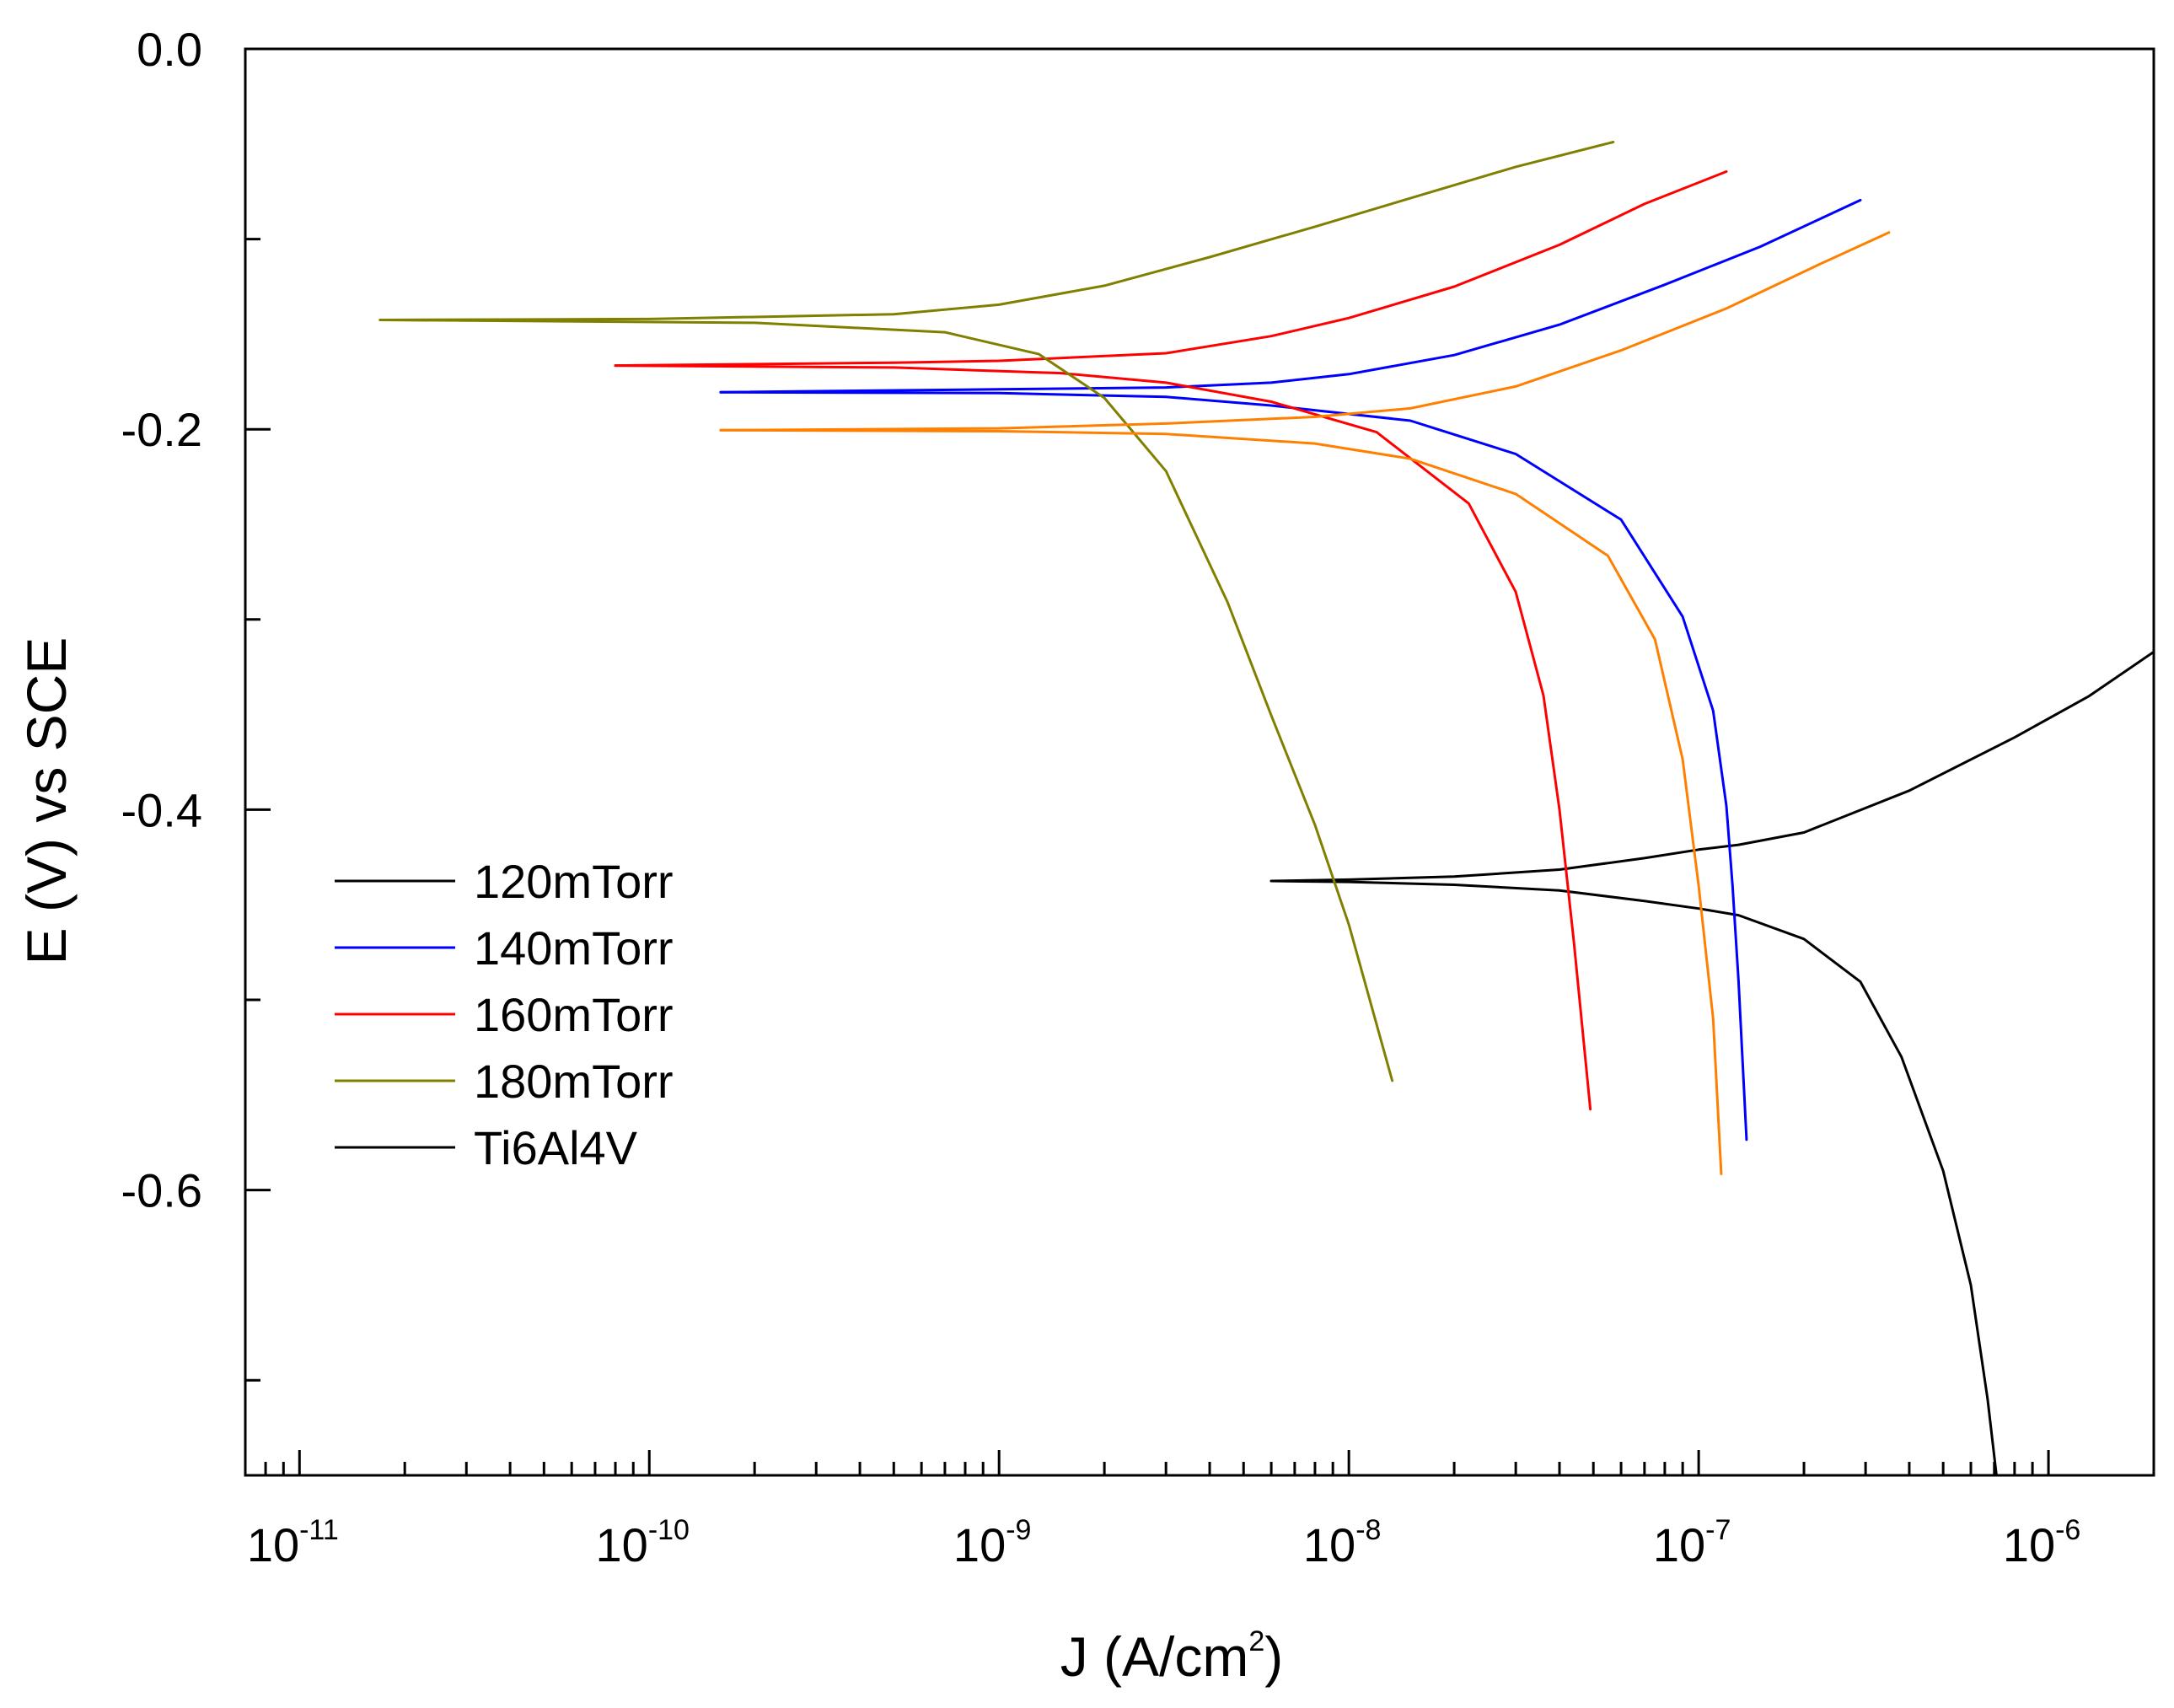  I want to click on x-tick-label: 10⁻⁶, so click(2042, 1543).